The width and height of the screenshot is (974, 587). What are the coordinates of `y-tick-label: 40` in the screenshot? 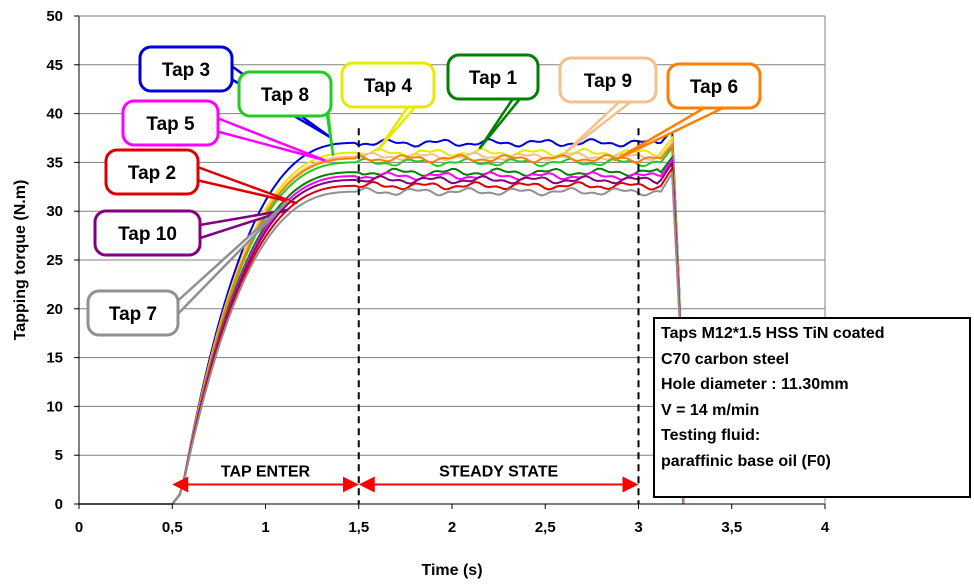 It's located at (54, 114).